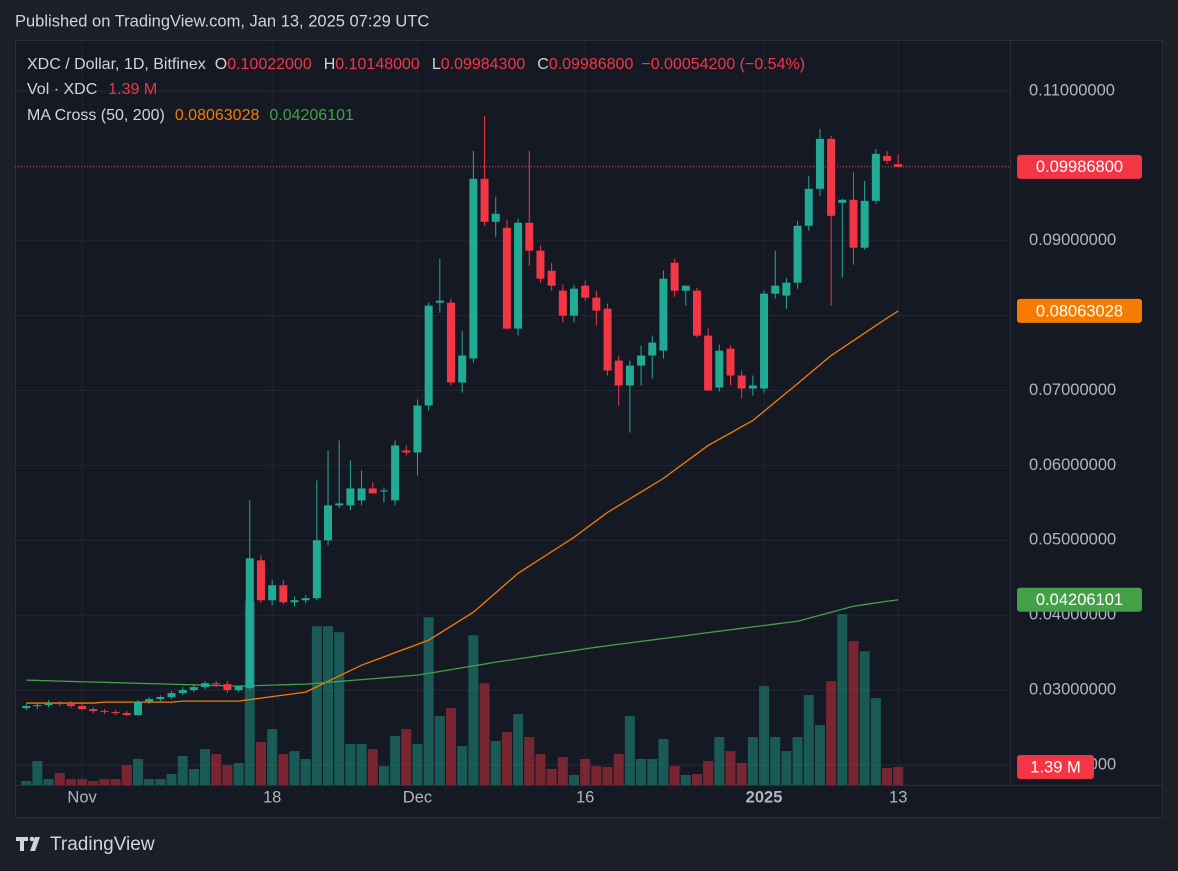 This screenshot has height=871, width=1178. What do you see at coordinates (1072, 390) in the screenshot?
I see `y-tick-label: 0.07000000` at bounding box center [1072, 390].